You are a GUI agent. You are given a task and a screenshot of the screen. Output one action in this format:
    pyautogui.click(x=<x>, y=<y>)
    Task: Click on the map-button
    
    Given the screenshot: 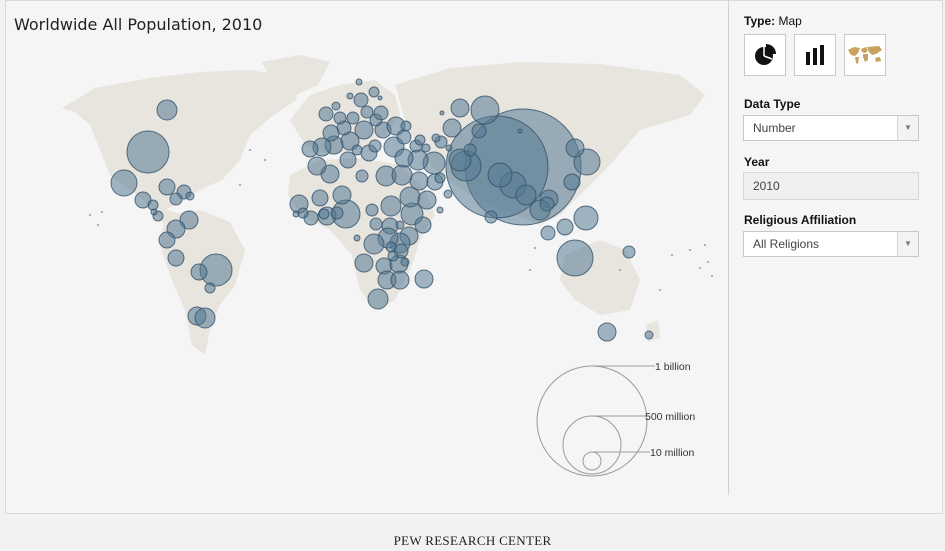 What is the action you would take?
    pyautogui.click(x=865, y=55)
    